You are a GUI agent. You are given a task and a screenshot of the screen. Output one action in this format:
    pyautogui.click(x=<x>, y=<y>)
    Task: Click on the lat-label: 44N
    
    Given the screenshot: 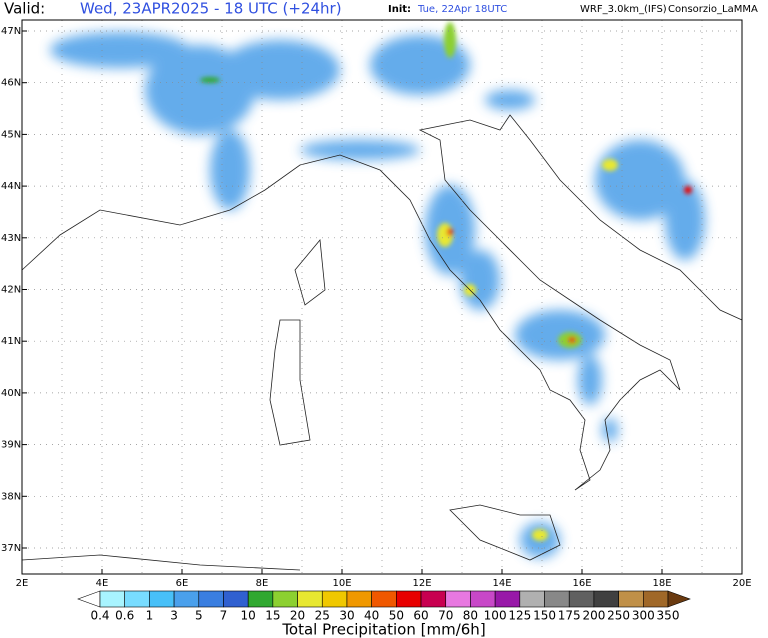 What is the action you would take?
    pyautogui.click(x=11, y=186)
    